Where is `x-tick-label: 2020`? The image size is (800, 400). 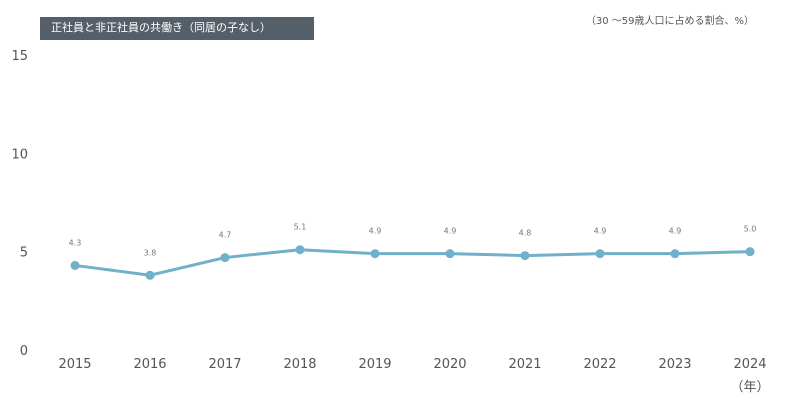
x-tick-label: 2020 is located at coordinates (449, 364).